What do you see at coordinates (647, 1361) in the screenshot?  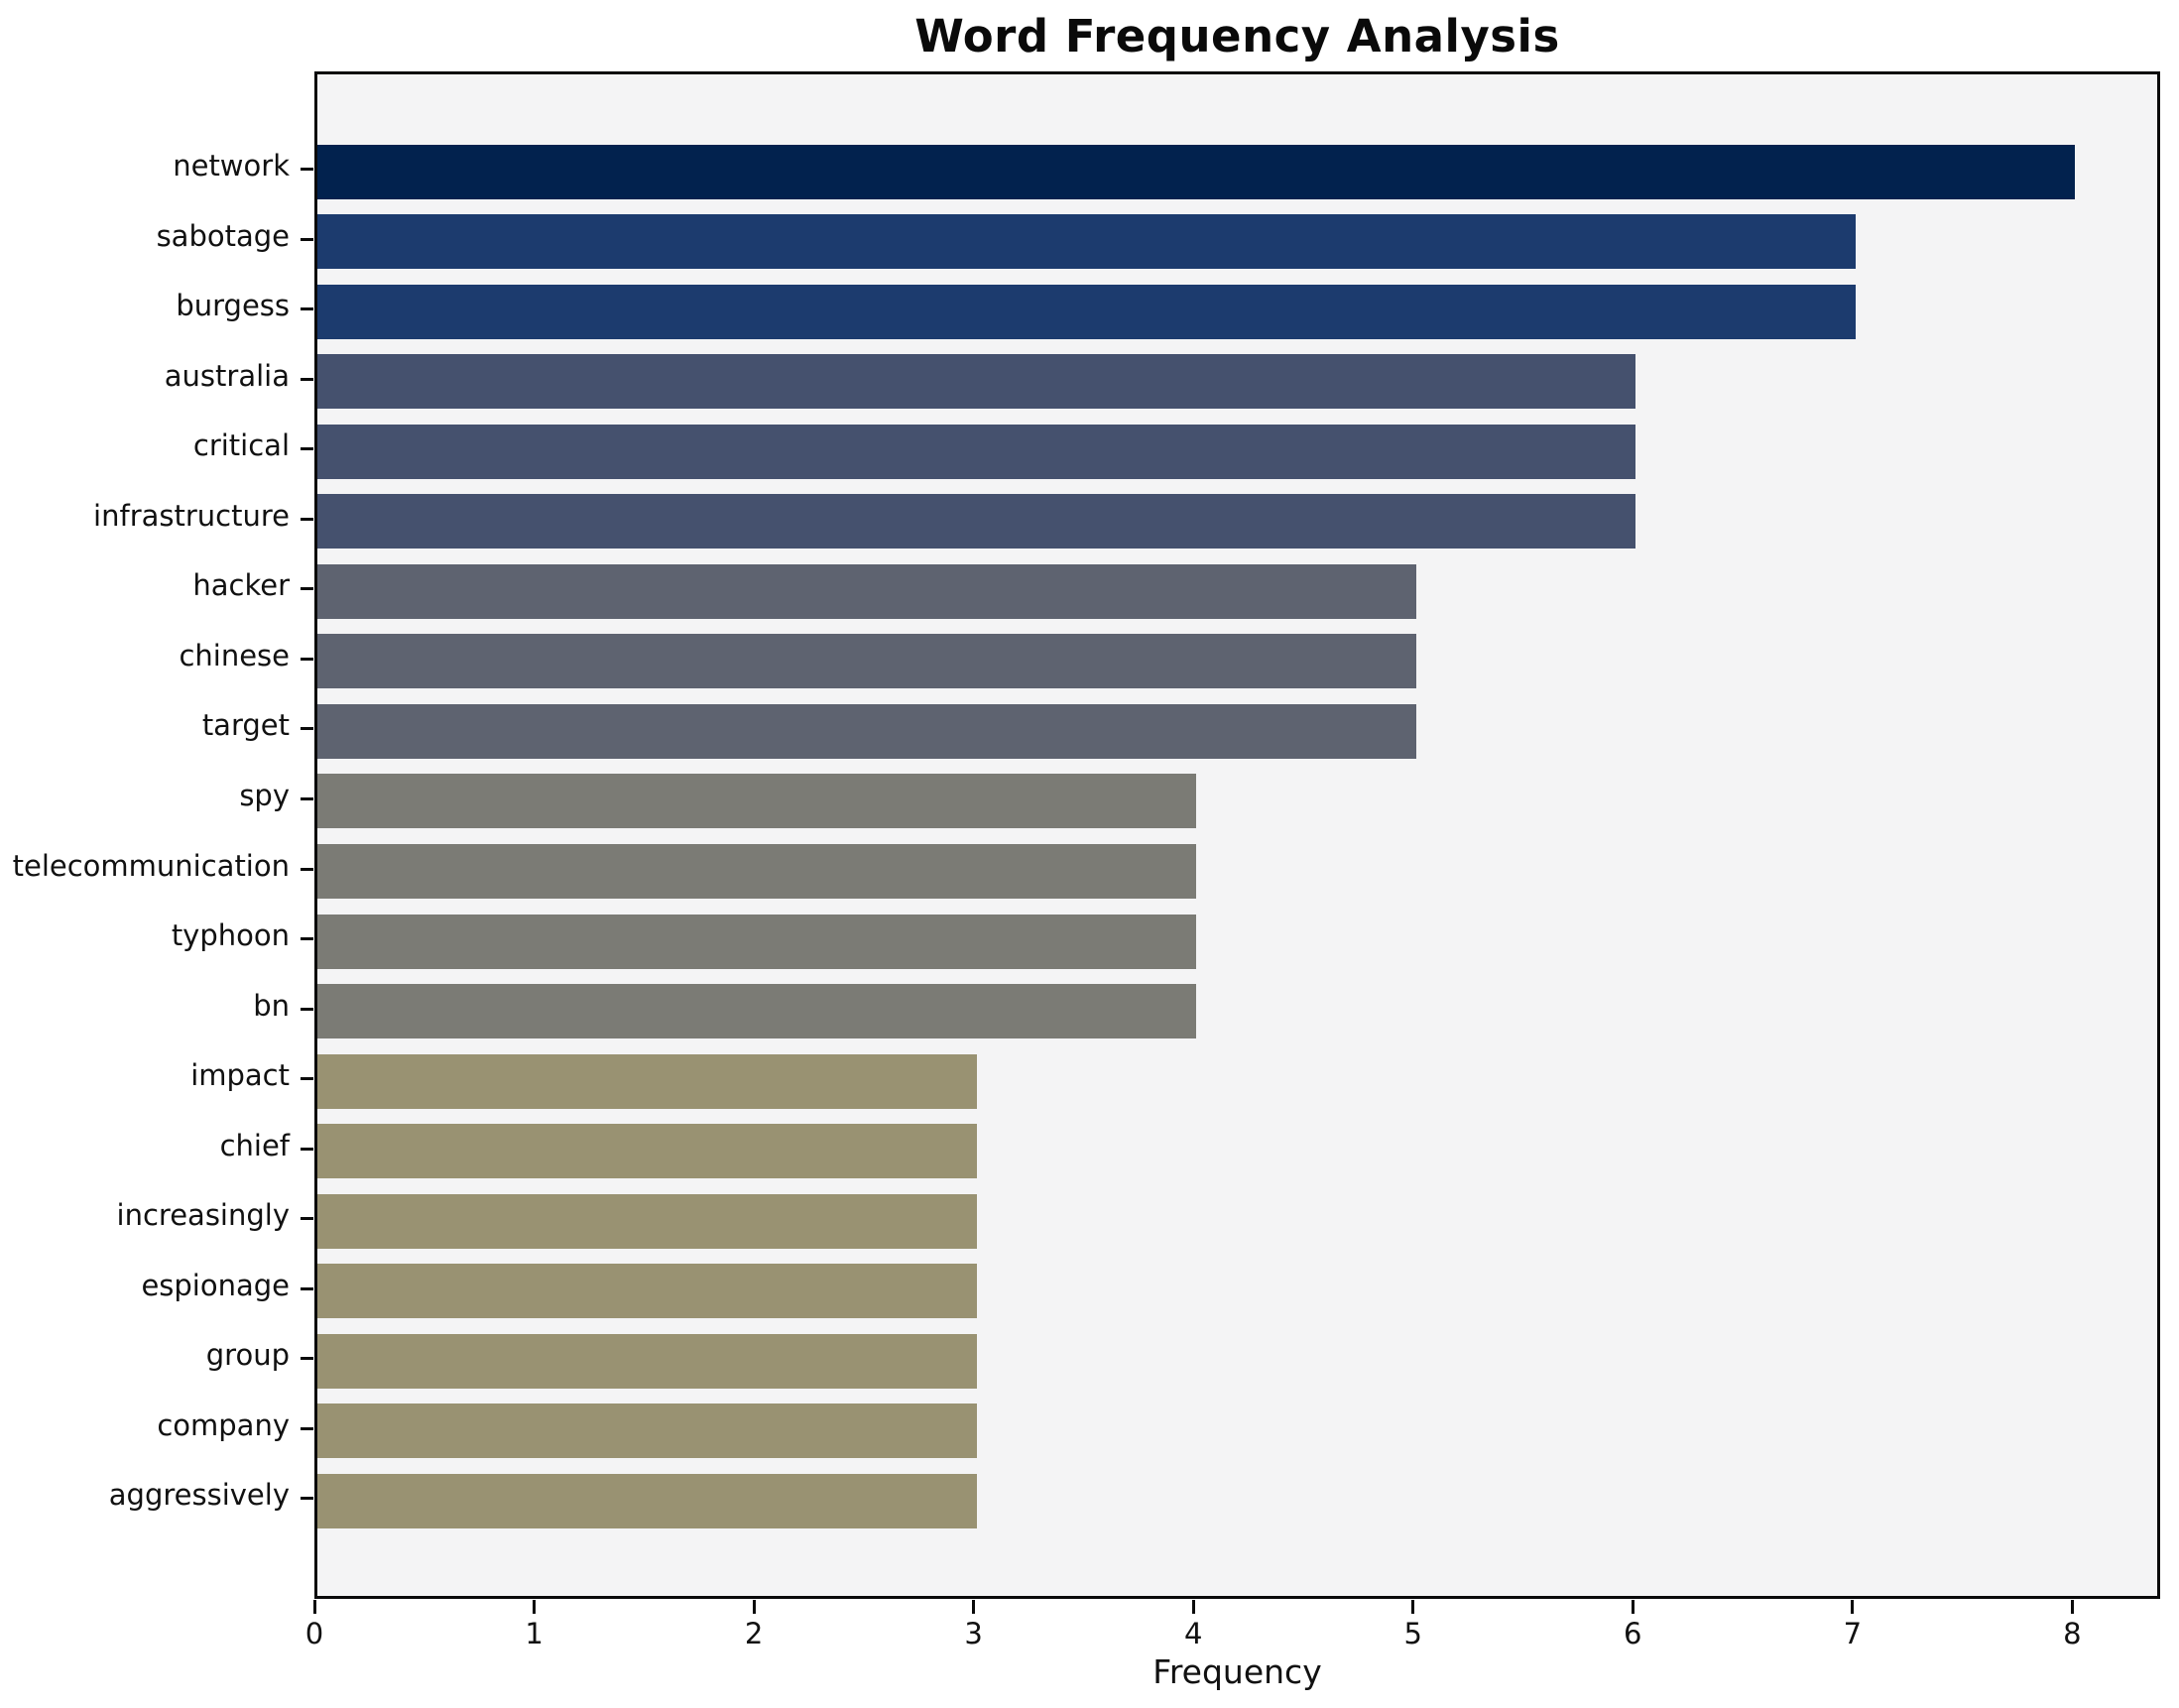 I see `bar-group` at bounding box center [647, 1361].